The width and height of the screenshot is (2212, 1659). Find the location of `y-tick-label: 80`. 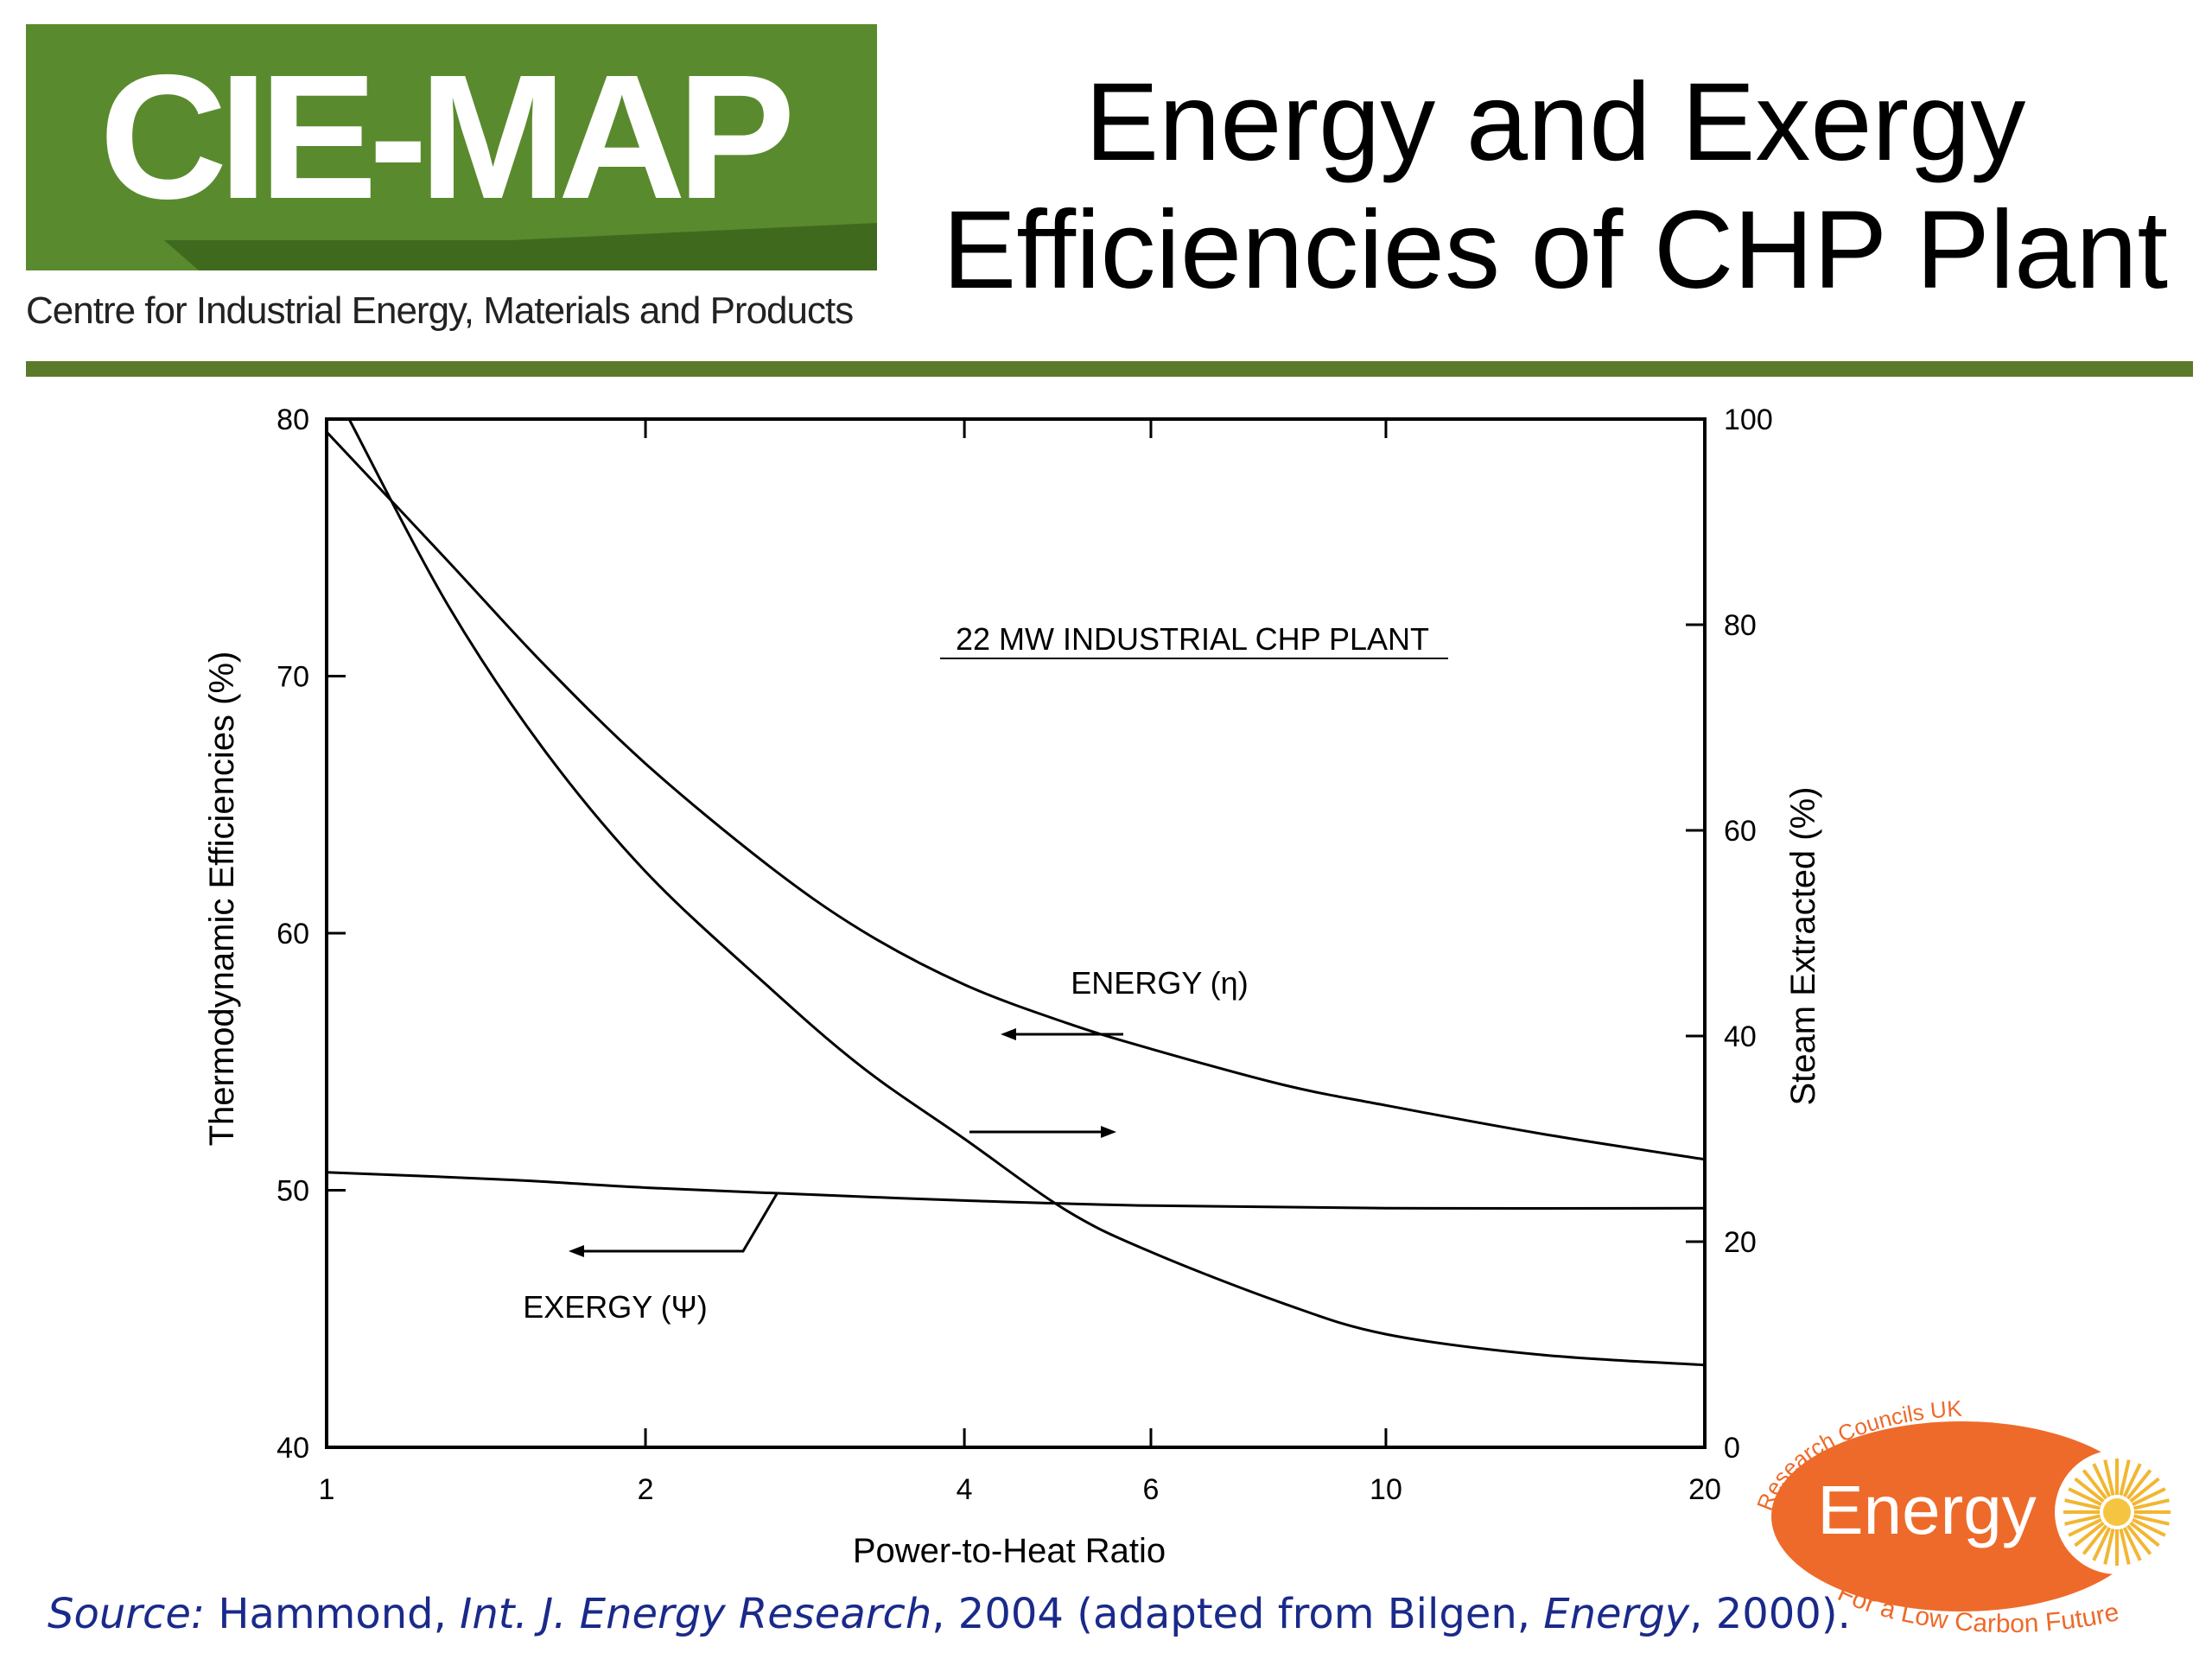

y-tick-label: 80 is located at coordinates (292, 420).